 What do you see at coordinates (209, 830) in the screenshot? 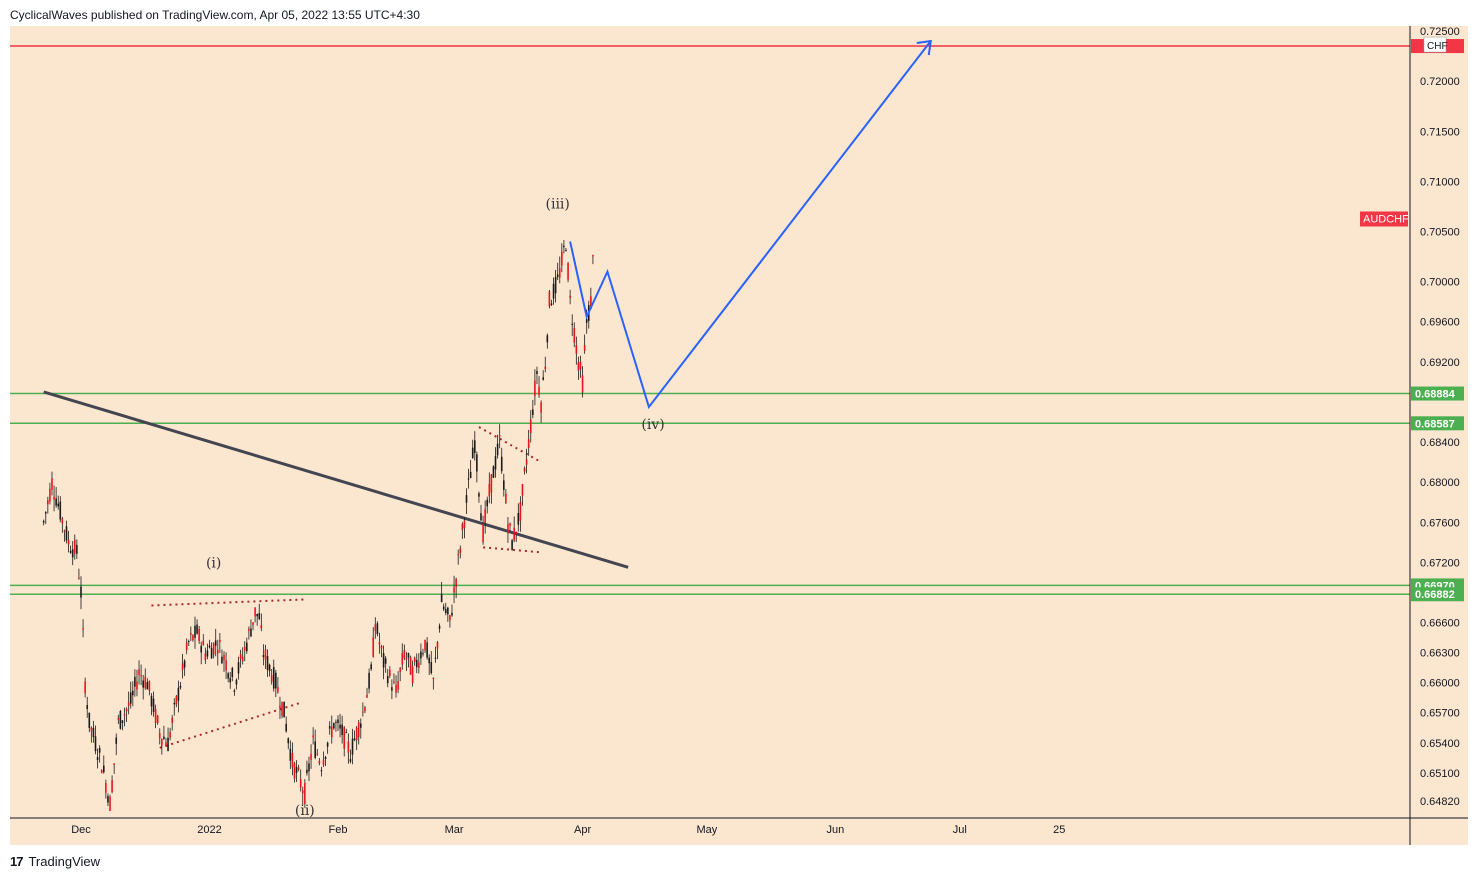
I see `time-tick-label: 2022` at bounding box center [209, 830].